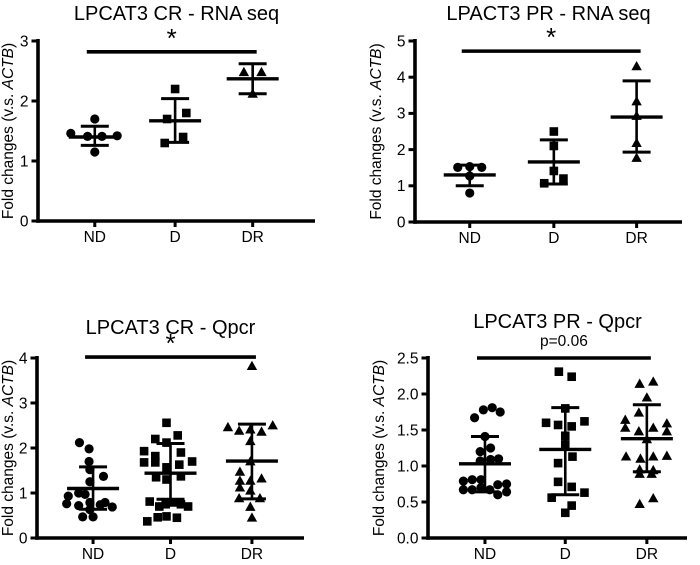  Describe the element at coordinates (408, 394) in the screenshot. I see `y-tick-label: 2.0` at that location.